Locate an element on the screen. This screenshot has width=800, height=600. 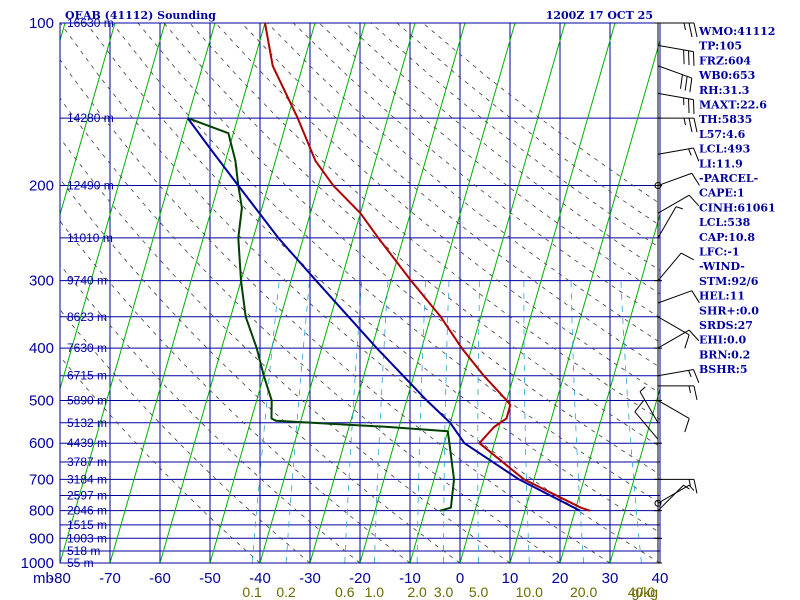
pressure-label: 800 is located at coordinates (41, 511).